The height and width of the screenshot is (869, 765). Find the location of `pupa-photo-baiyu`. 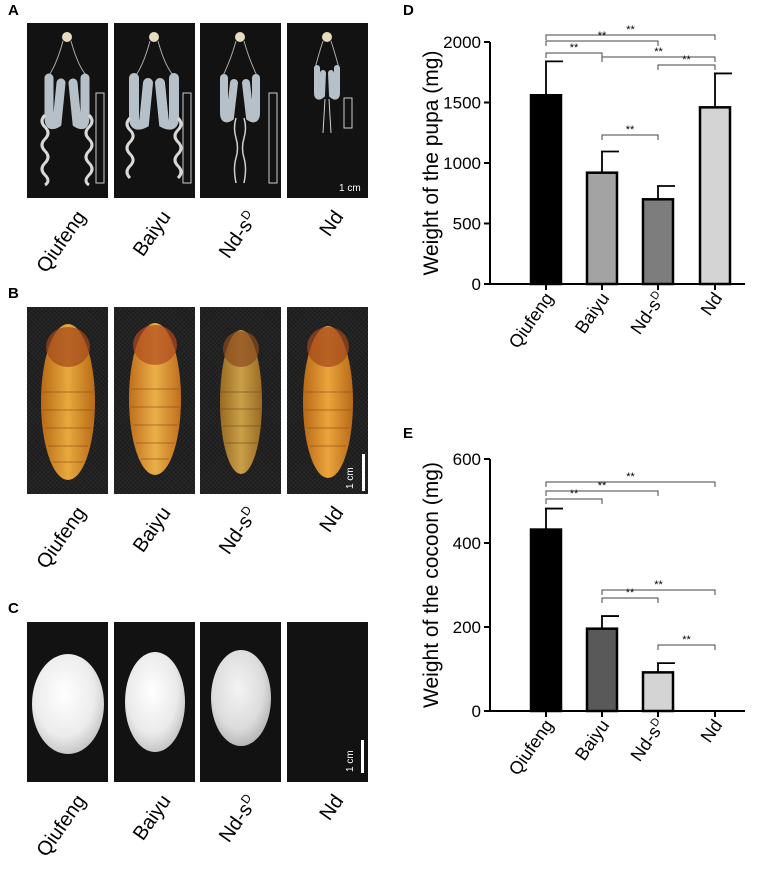

pupa-photo-baiyu is located at coordinates (154, 400).